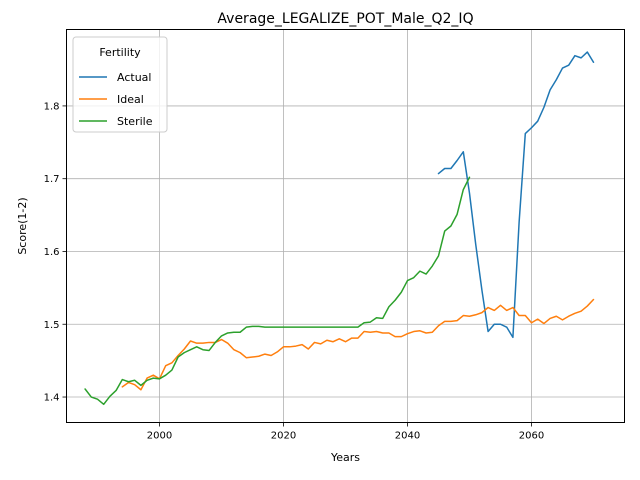  I want to click on y-tick-label: 1.5, so click(52, 325).